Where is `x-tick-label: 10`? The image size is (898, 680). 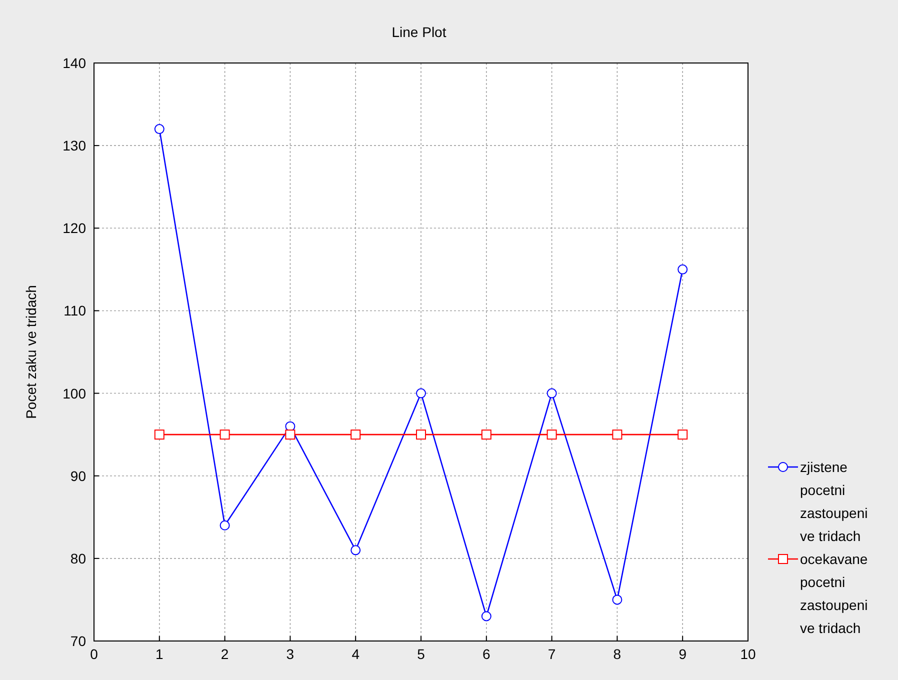
x-tick-label: 10 is located at coordinates (748, 654).